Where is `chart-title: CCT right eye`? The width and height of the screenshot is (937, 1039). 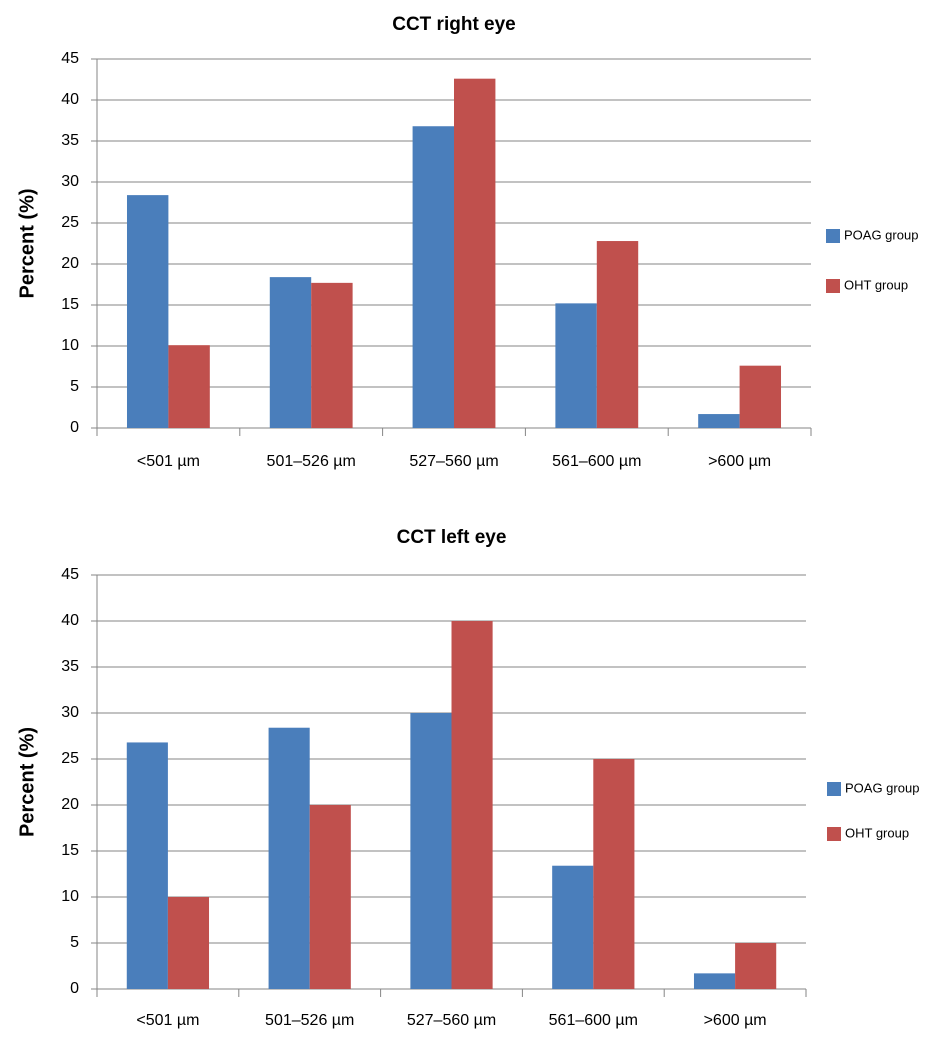
chart-title: CCT right eye is located at coordinates (454, 24).